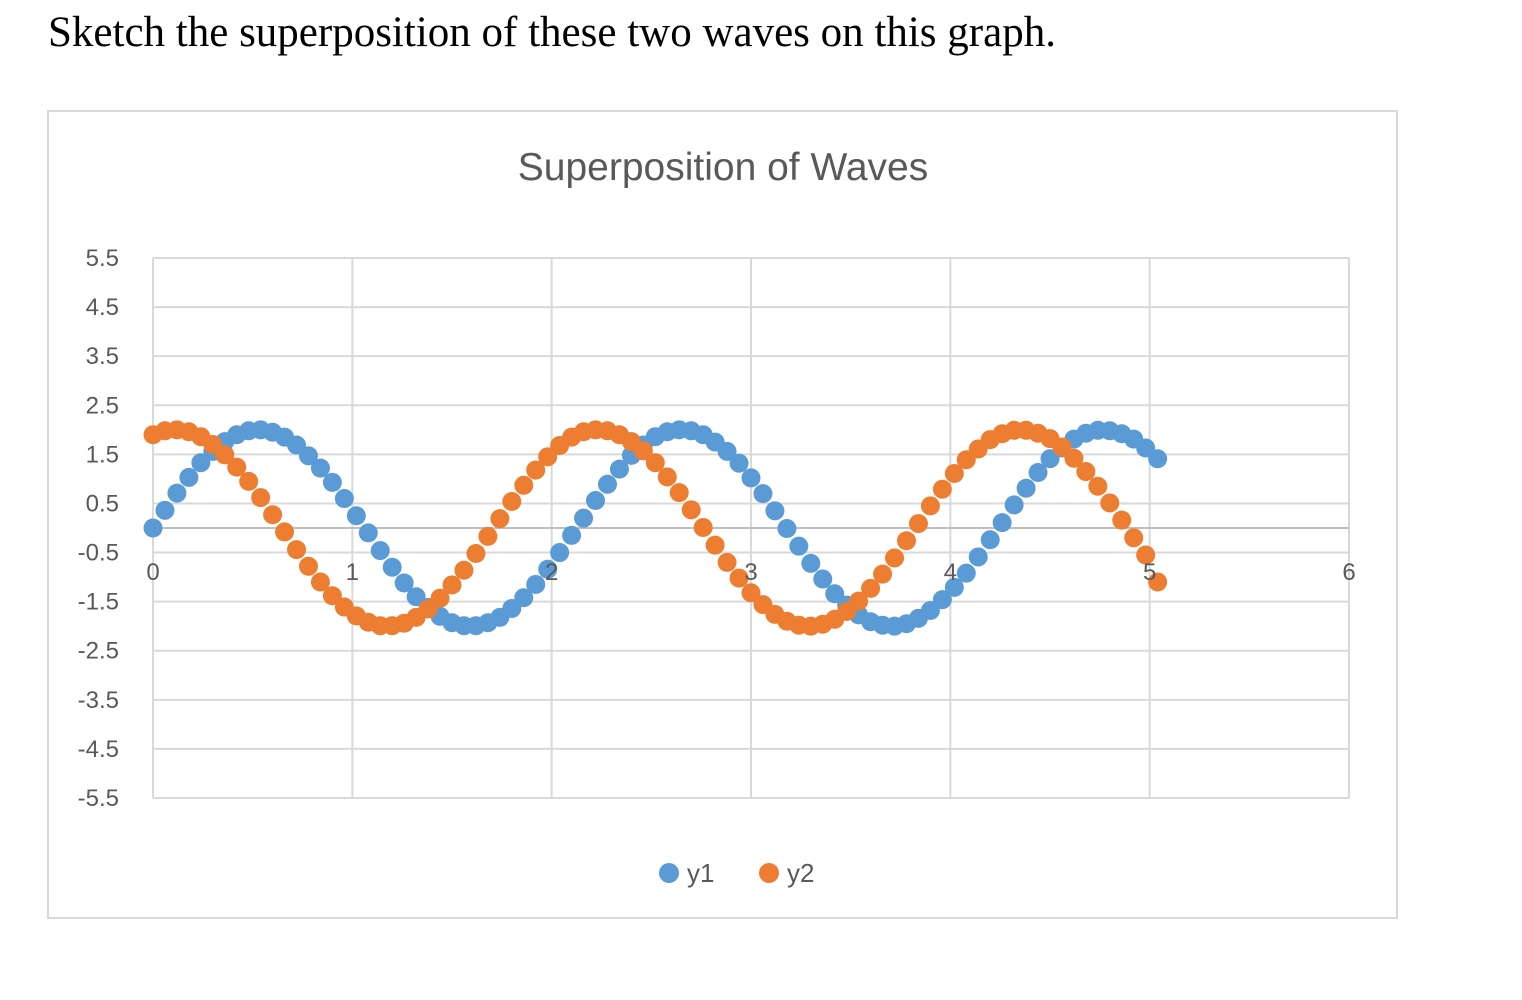  What do you see at coordinates (102, 454) in the screenshot?
I see `y-tick-label: 1.5` at bounding box center [102, 454].